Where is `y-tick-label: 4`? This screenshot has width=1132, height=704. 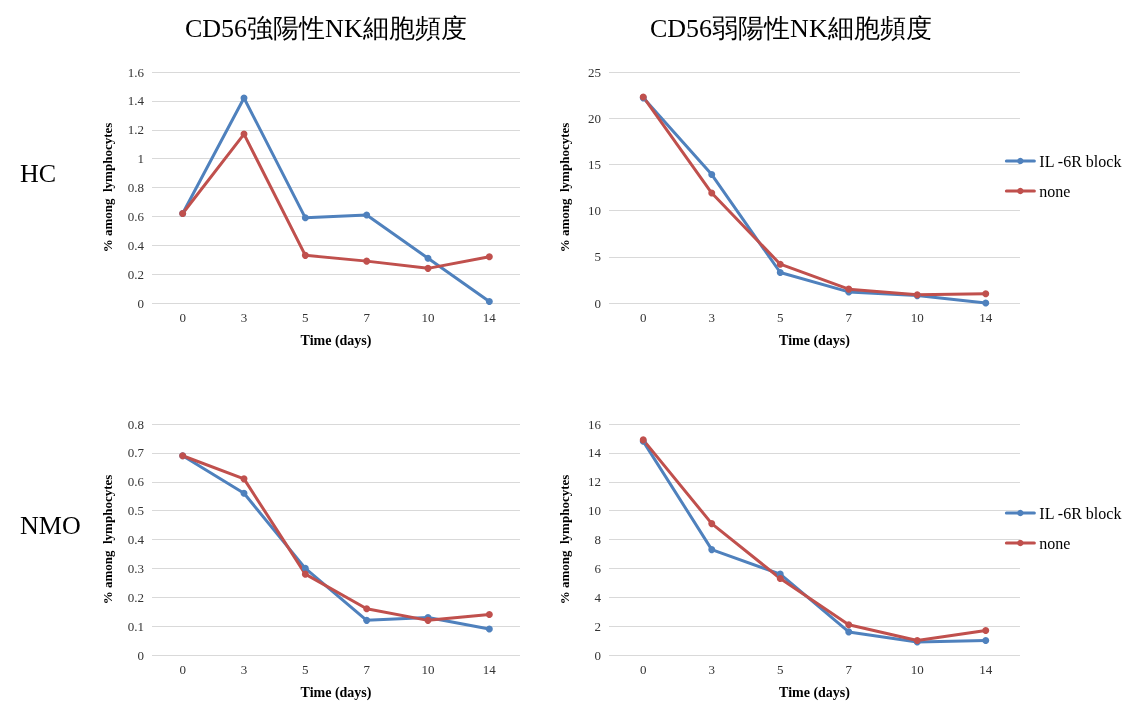 y-tick-label: 4 is located at coordinates (598, 597).